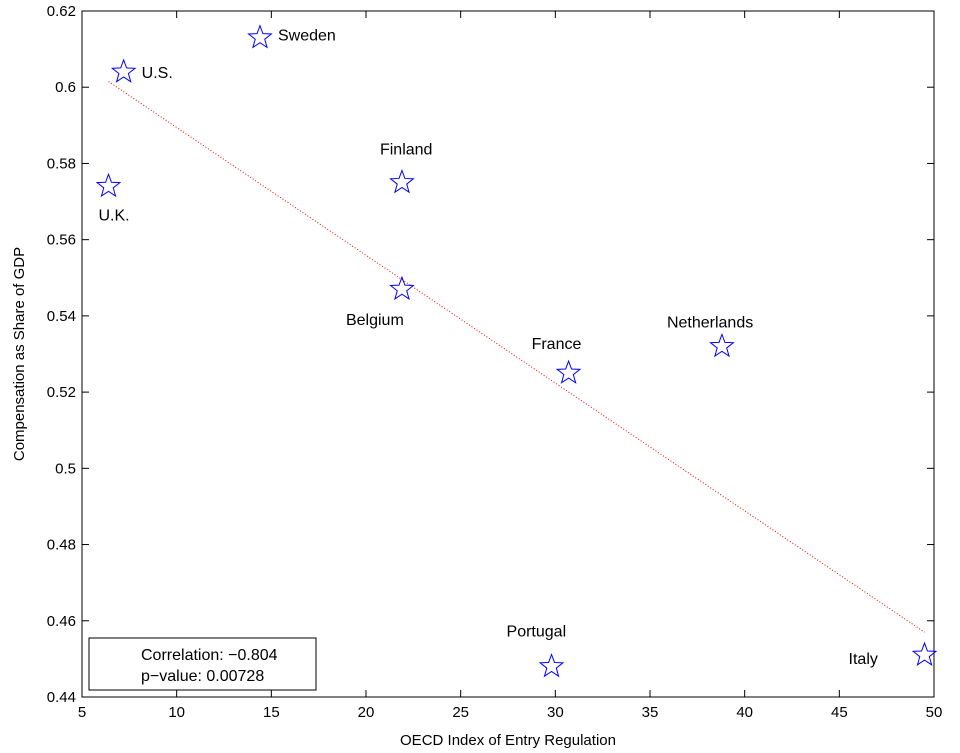  What do you see at coordinates (61, 240) in the screenshot?
I see `y-tick-label: 0.56` at bounding box center [61, 240].